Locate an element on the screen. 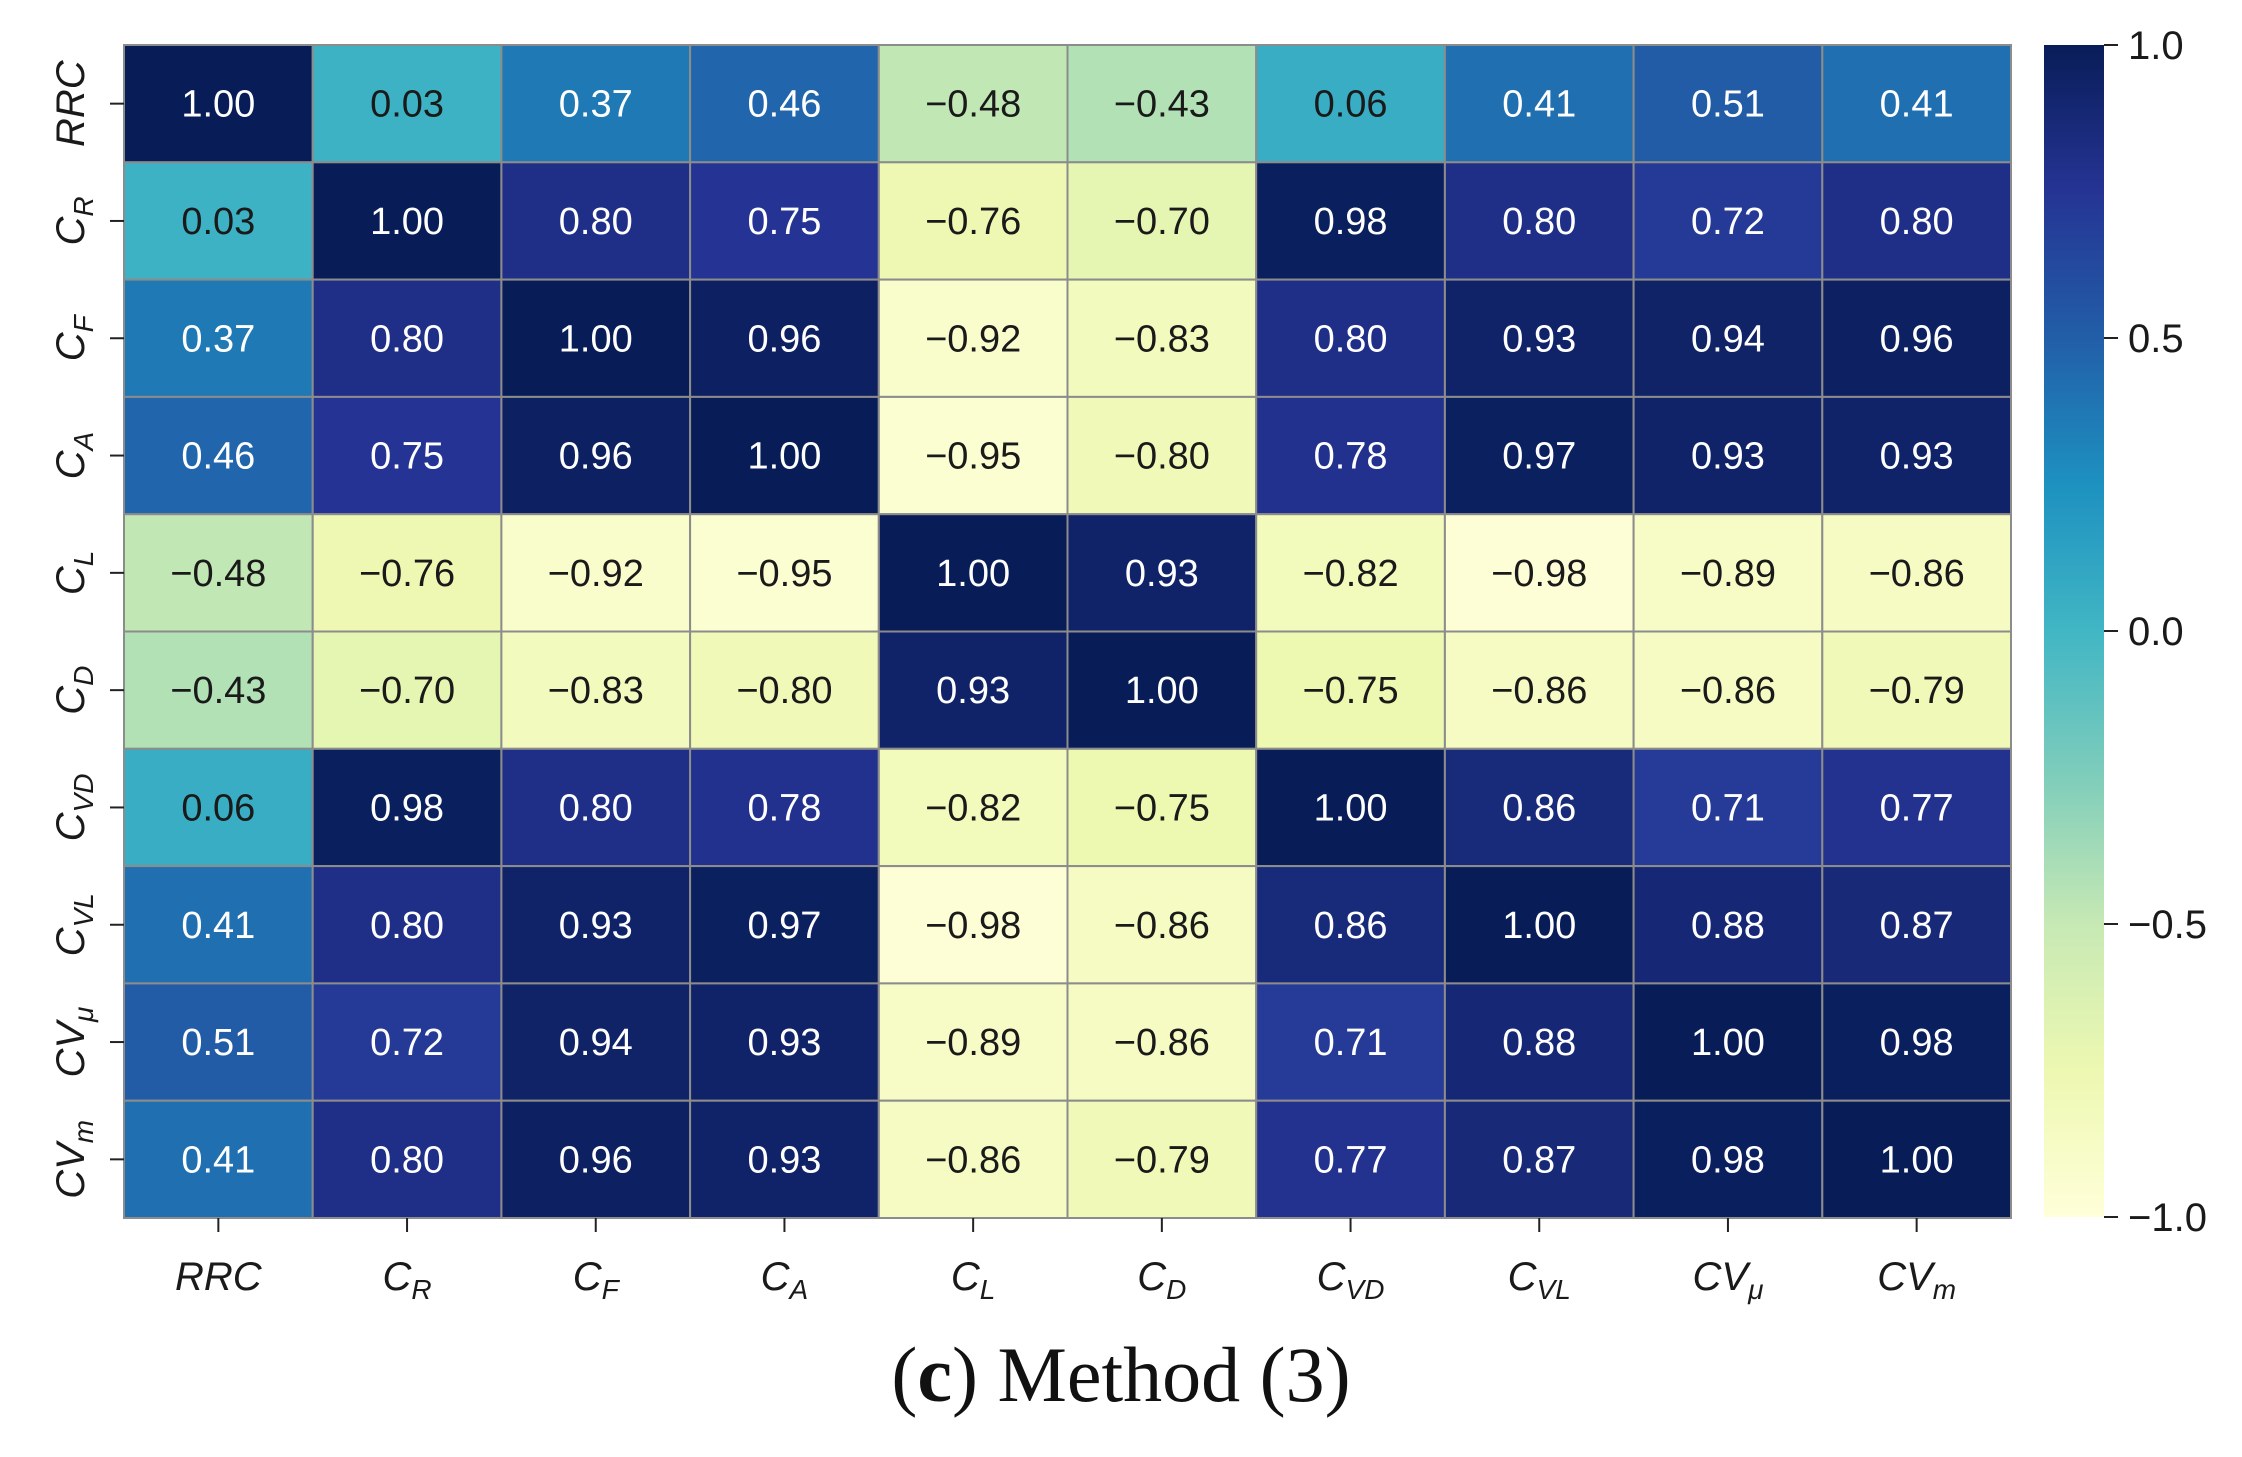 This screenshot has height=1457, width=2242. cell-value-label: −0.75 is located at coordinates (1350, 691).